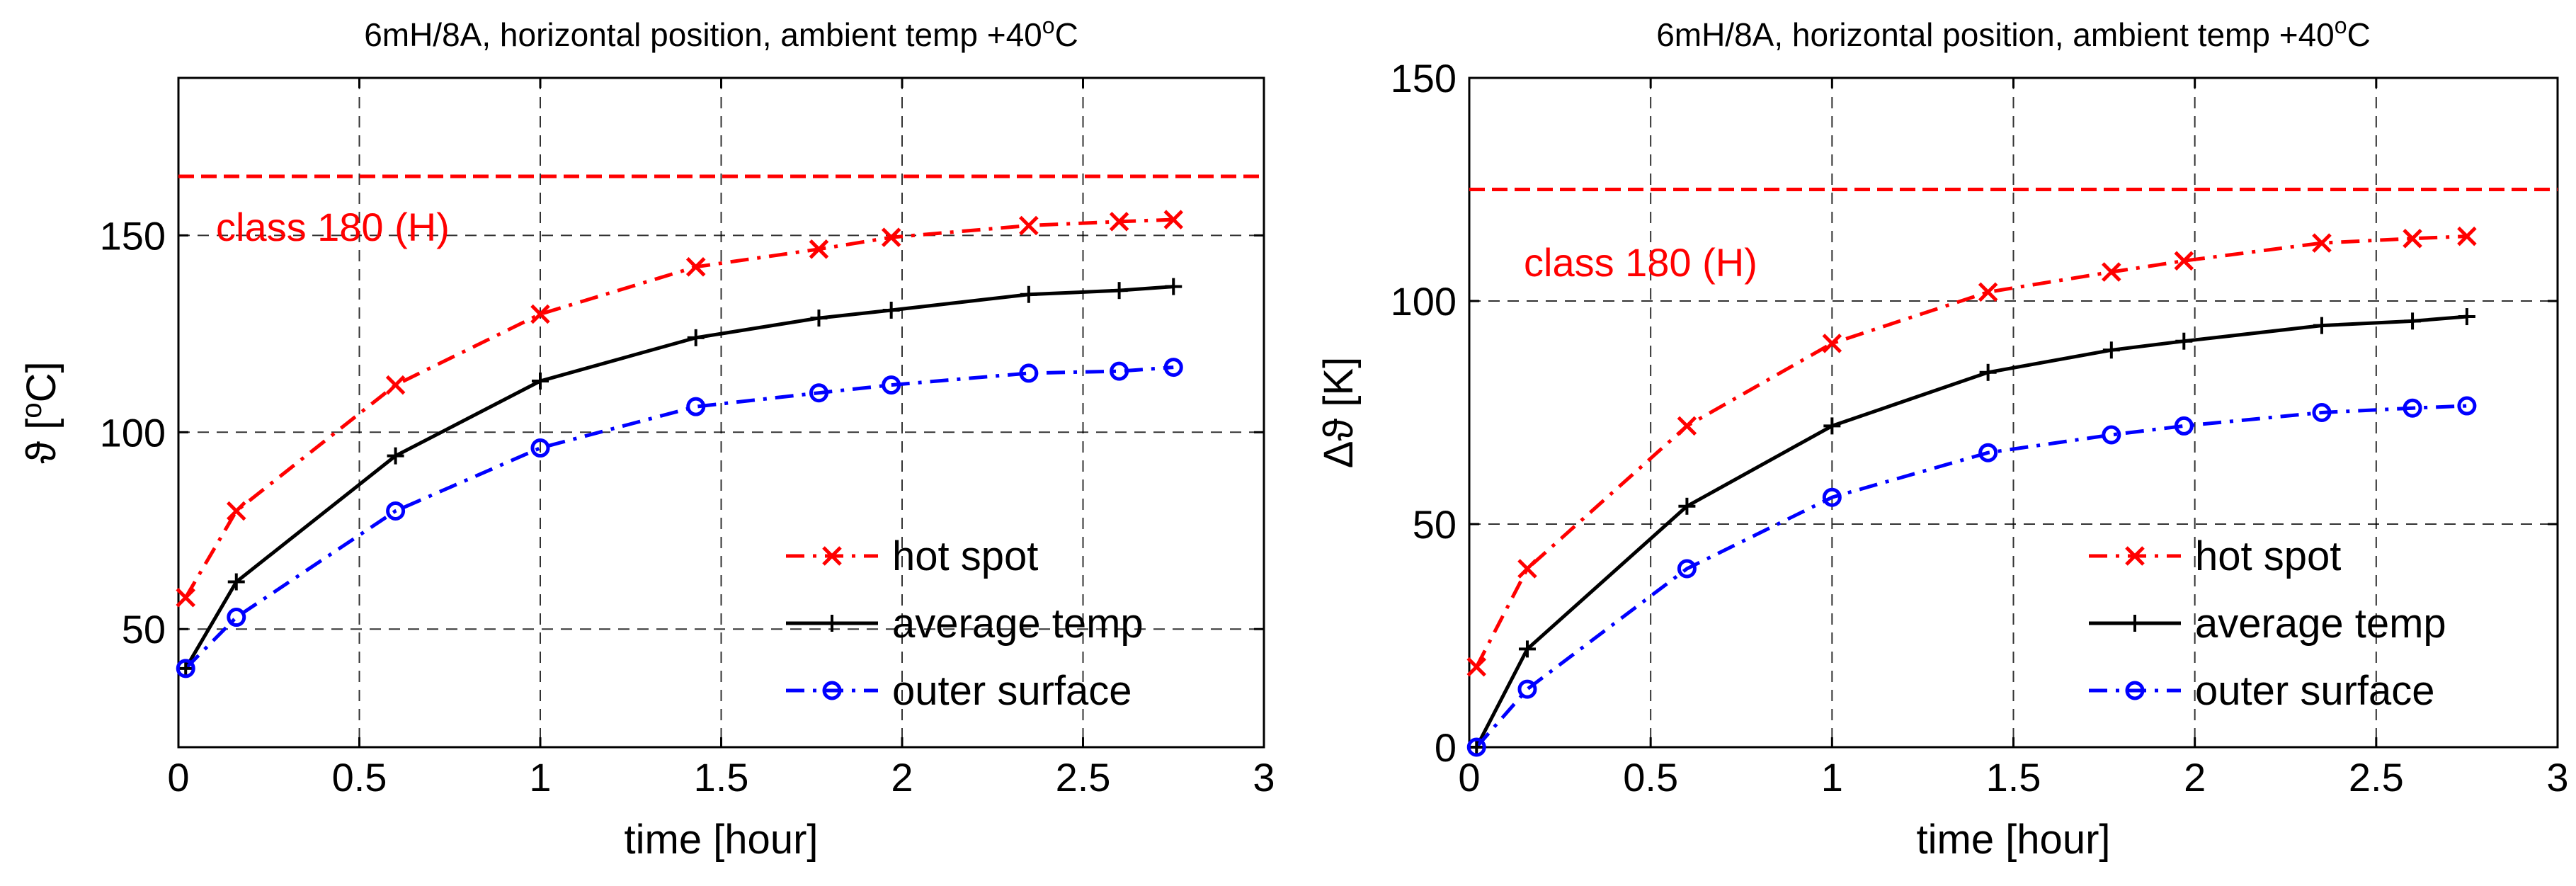 This screenshot has height=886, width=2576. What do you see at coordinates (2320, 624) in the screenshot?
I see `legend-label-average-temp: average temp` at bounding box center [2320, 624].